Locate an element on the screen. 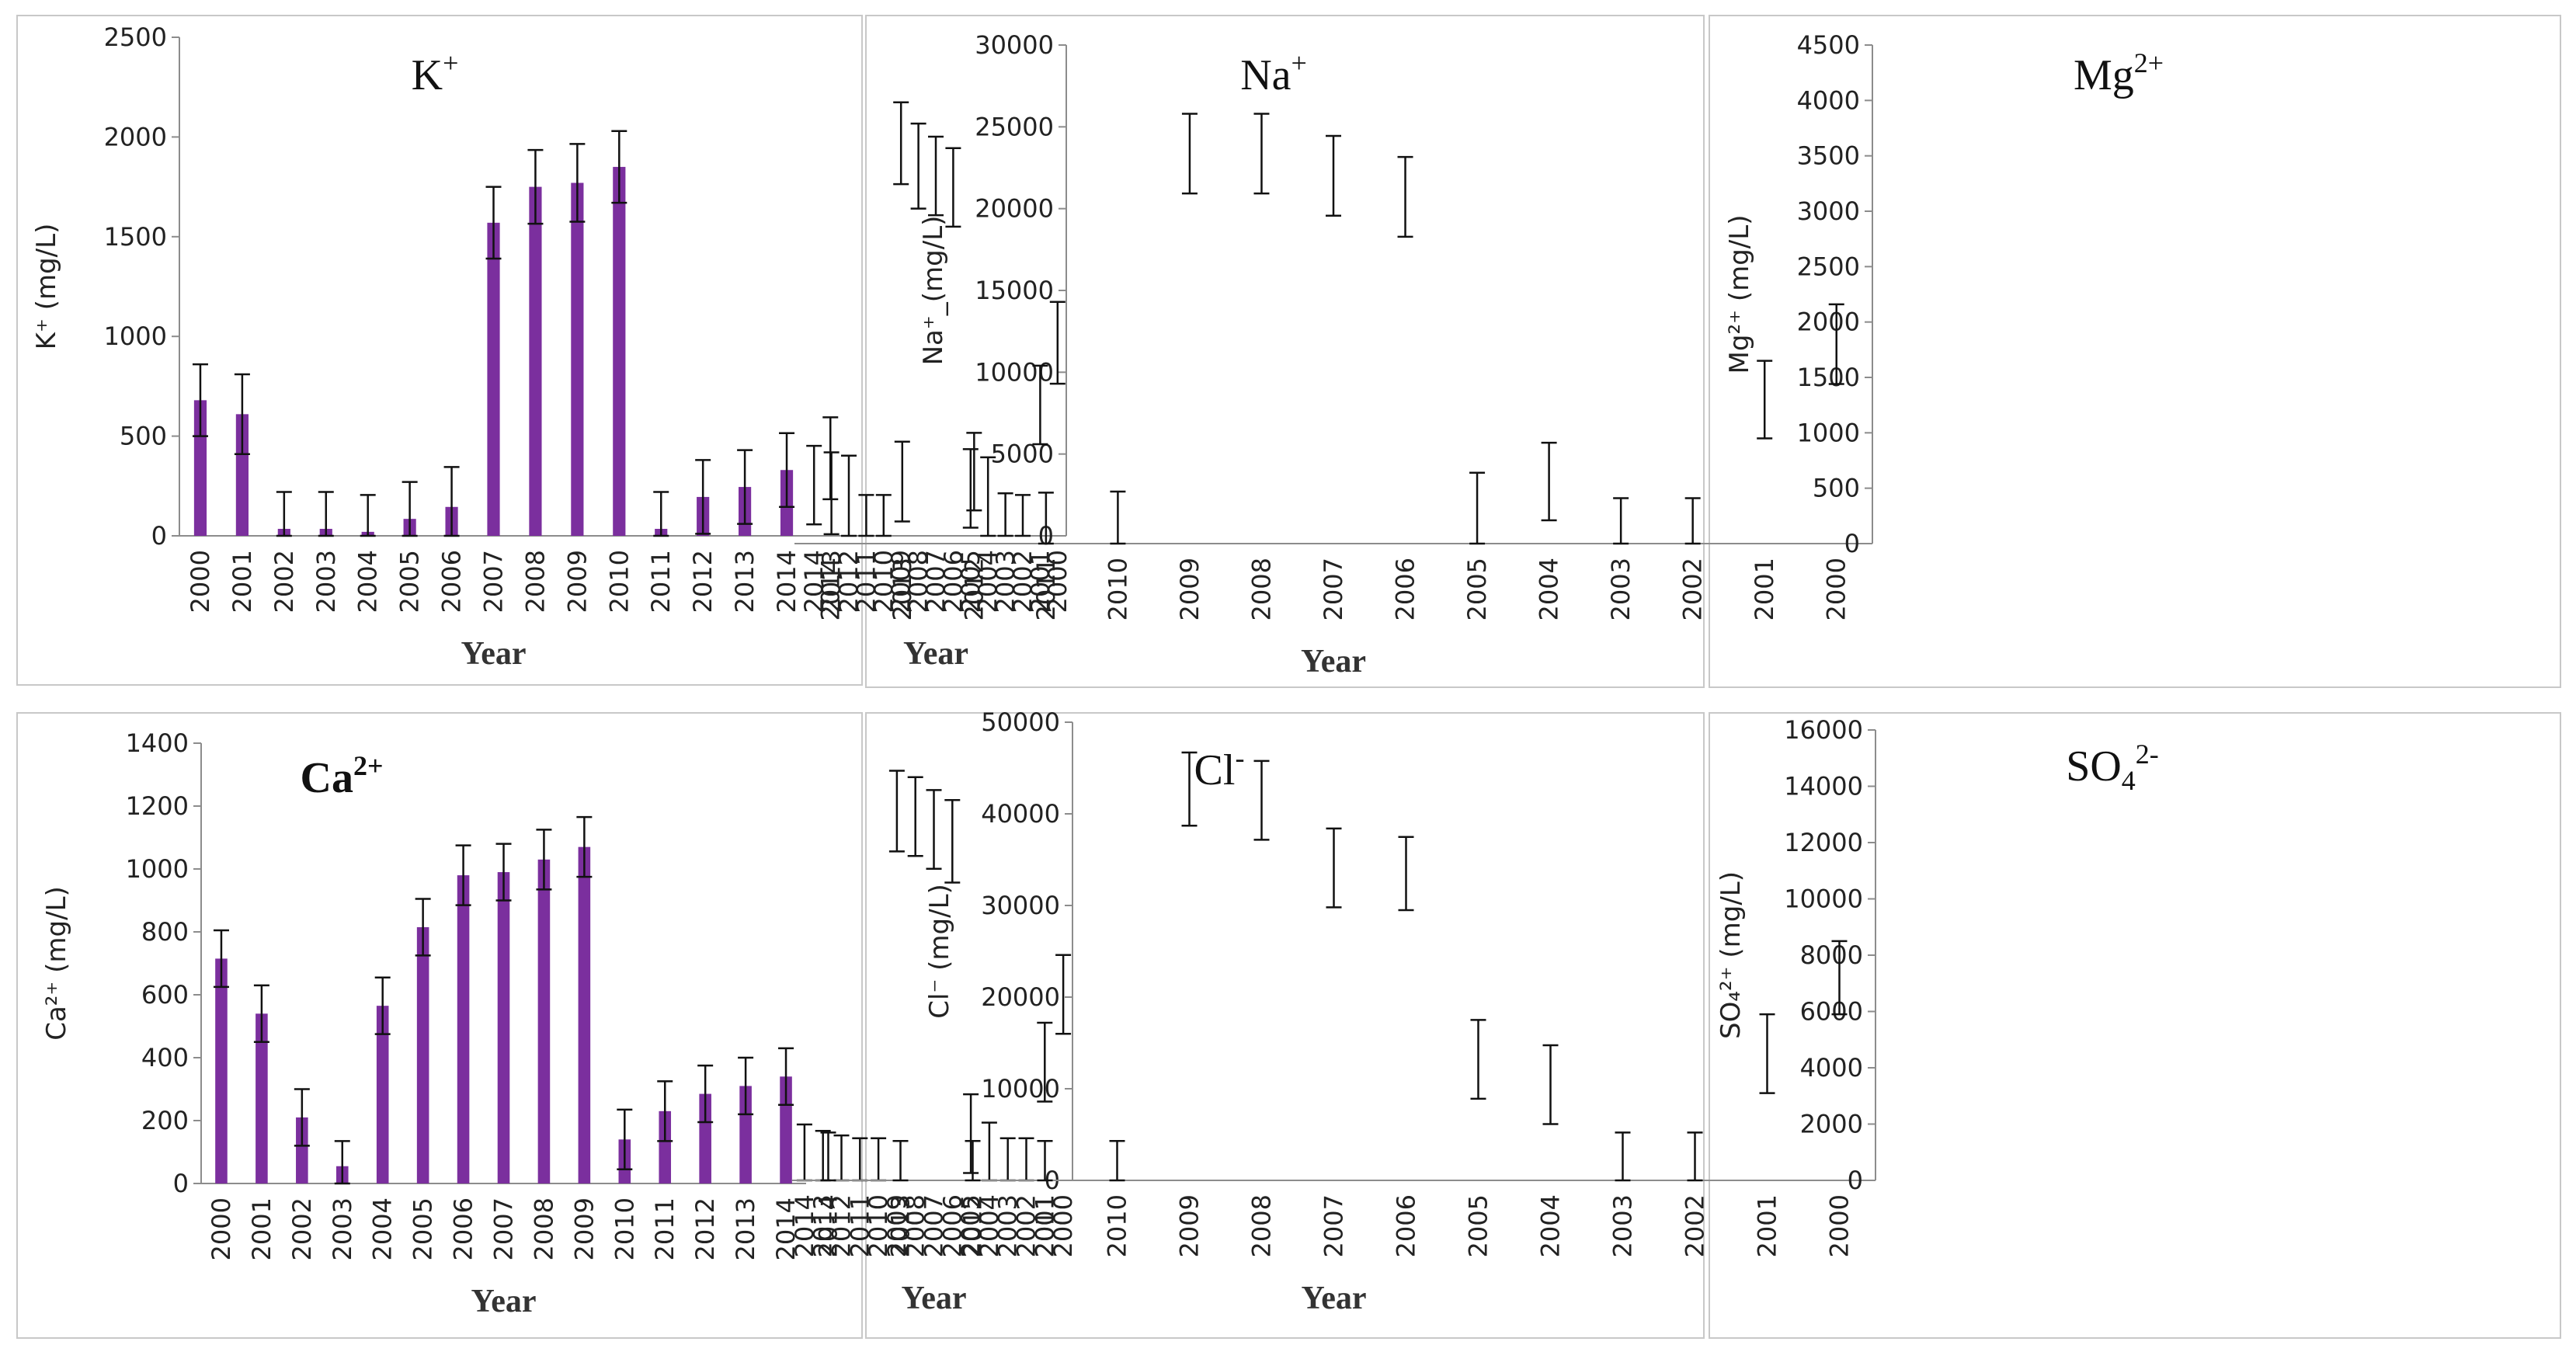  chart-title: Na+ is located at coordinates (1273, 73).